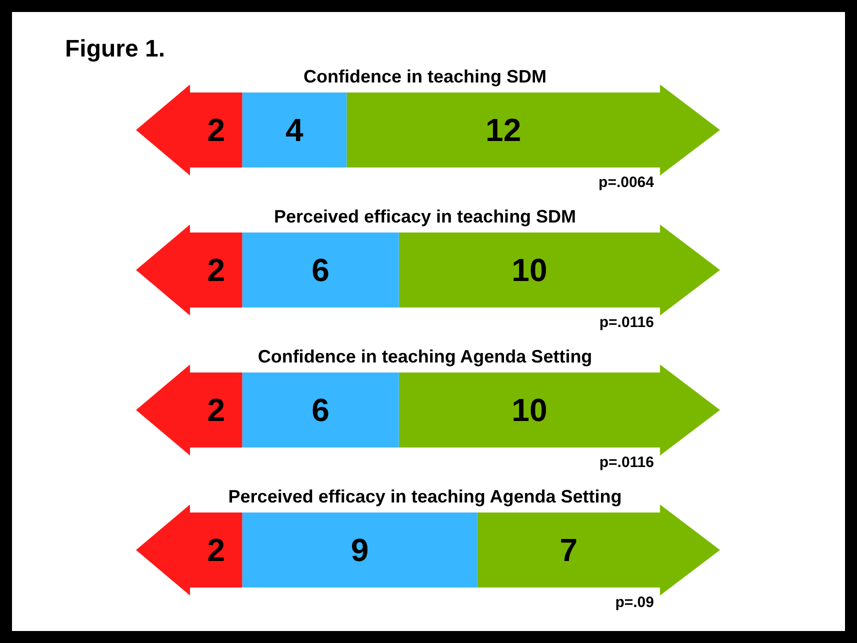 The height and width of the screenshot is (643, 857). Describe the element at coordinates (425, 216) in the screenshot. I see `y-tick-label: Perceived efficacy in teaching SDM` at that location.